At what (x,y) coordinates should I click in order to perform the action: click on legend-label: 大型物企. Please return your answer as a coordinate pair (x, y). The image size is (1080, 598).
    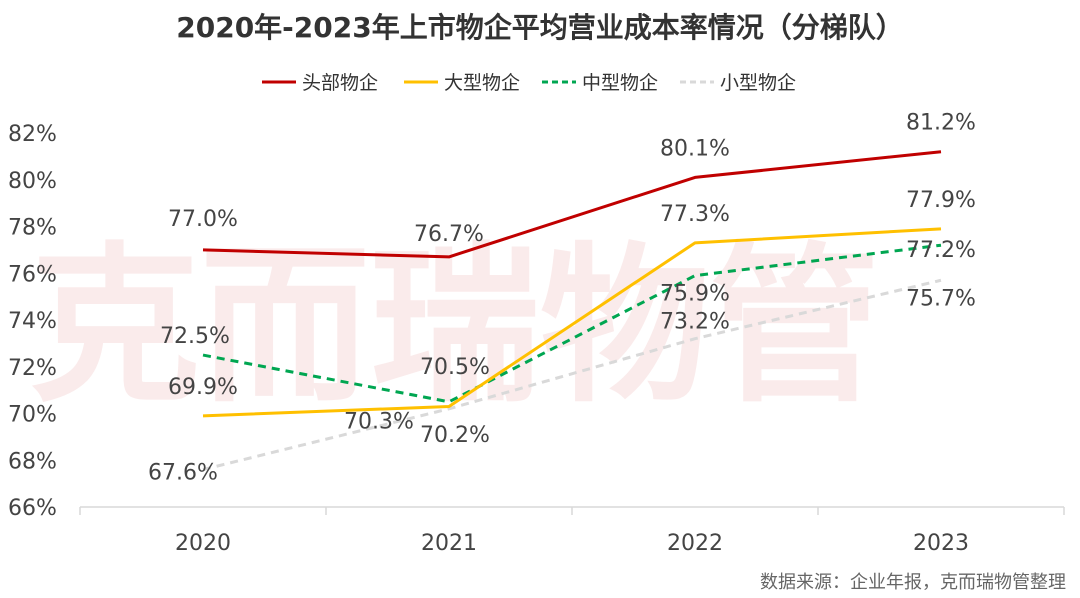
    Looking at the image, I should click on (482, 83).